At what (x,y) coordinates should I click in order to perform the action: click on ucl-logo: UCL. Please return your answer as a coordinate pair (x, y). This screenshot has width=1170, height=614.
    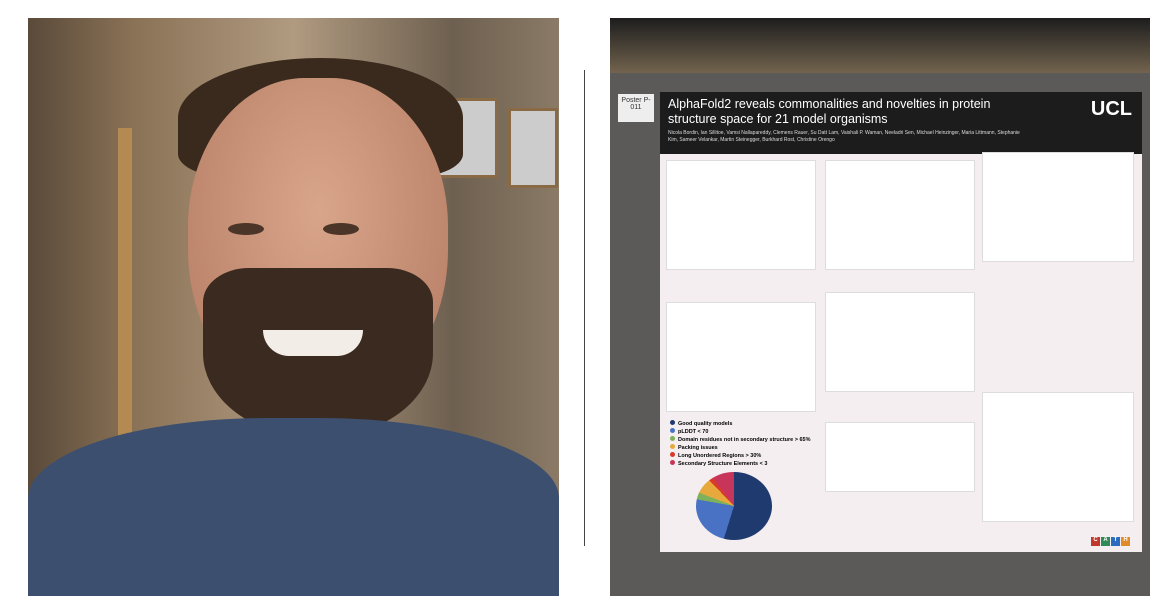
    Looking at the image, I should click on (1111, 109).